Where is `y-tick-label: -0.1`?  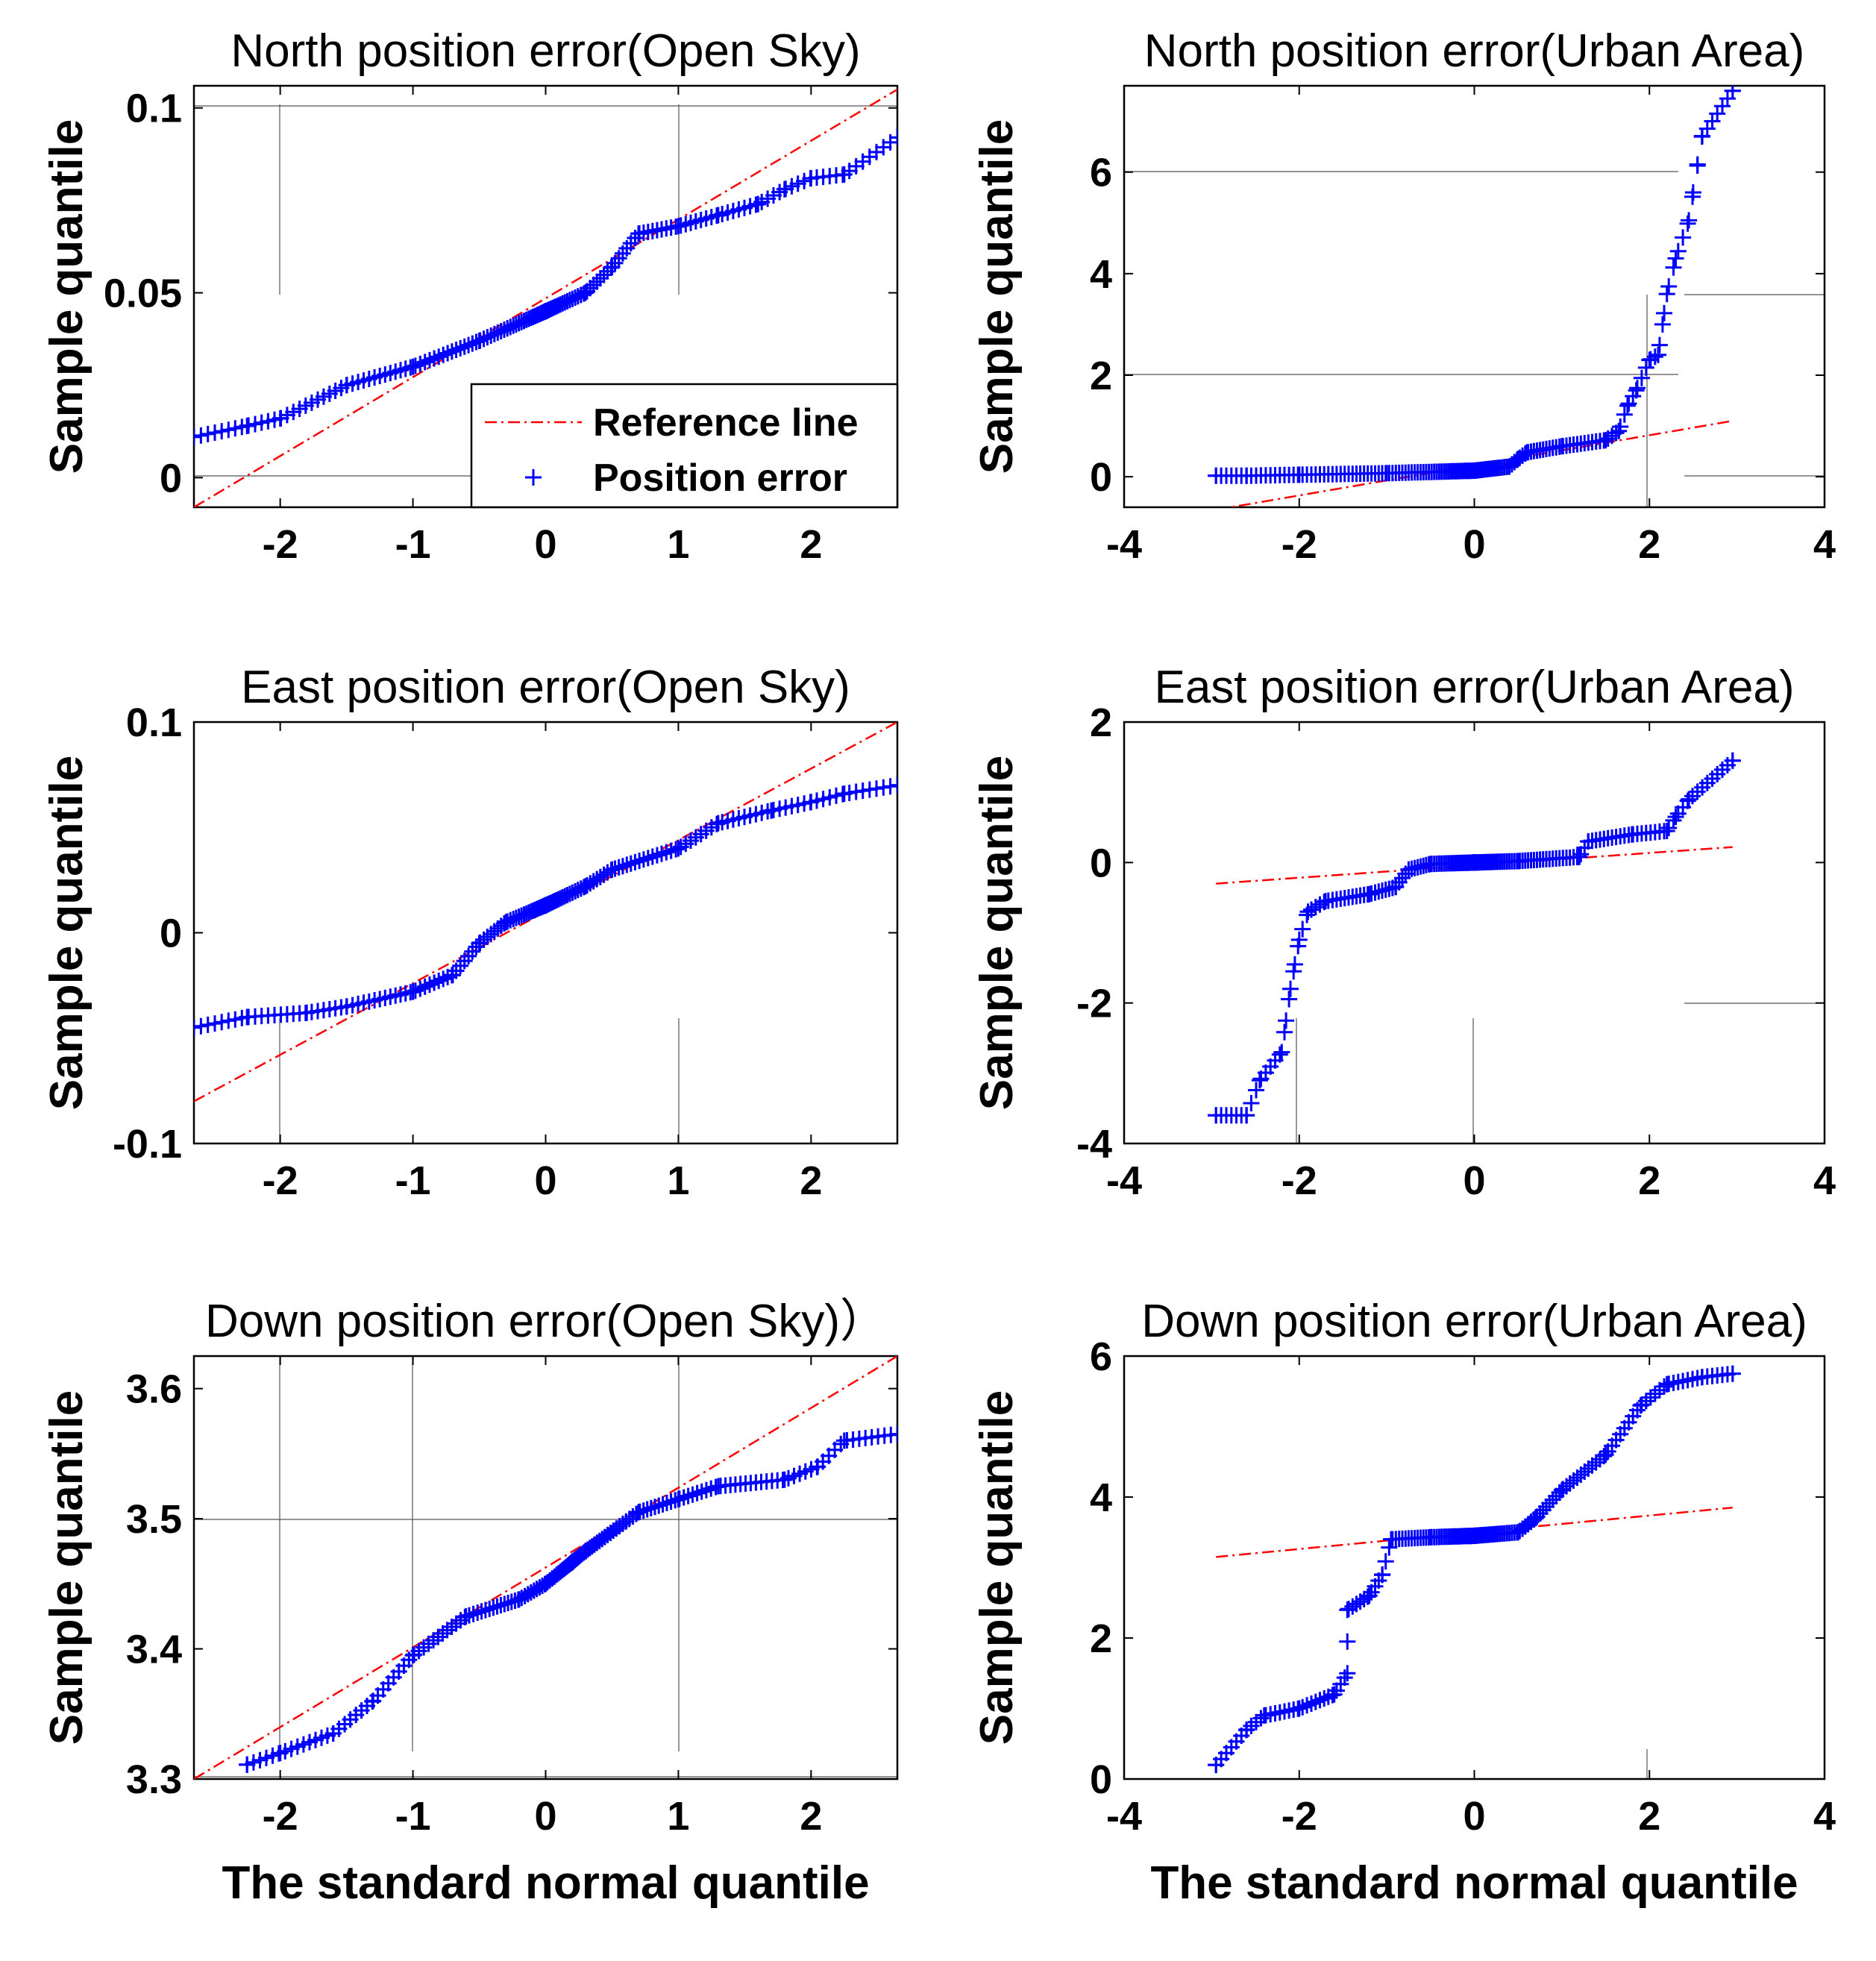
y-tick-label: -0.1 is located at coordinates (147, 1144).